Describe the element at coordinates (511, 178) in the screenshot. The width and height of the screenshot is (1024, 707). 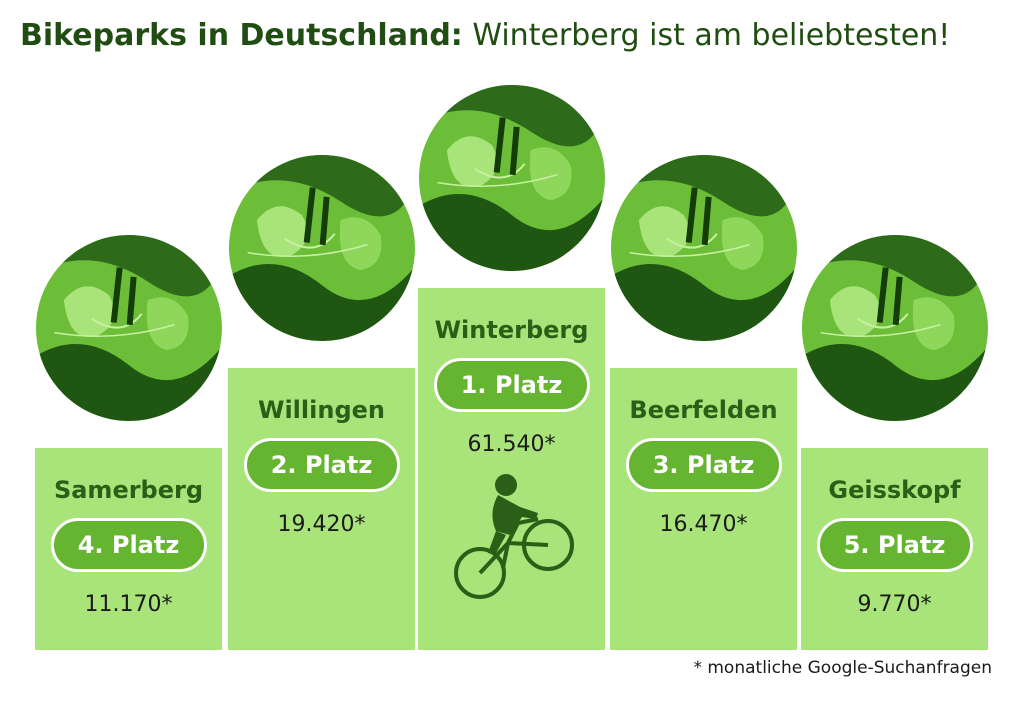
I see `terrain-icon-winterberg` at that location.